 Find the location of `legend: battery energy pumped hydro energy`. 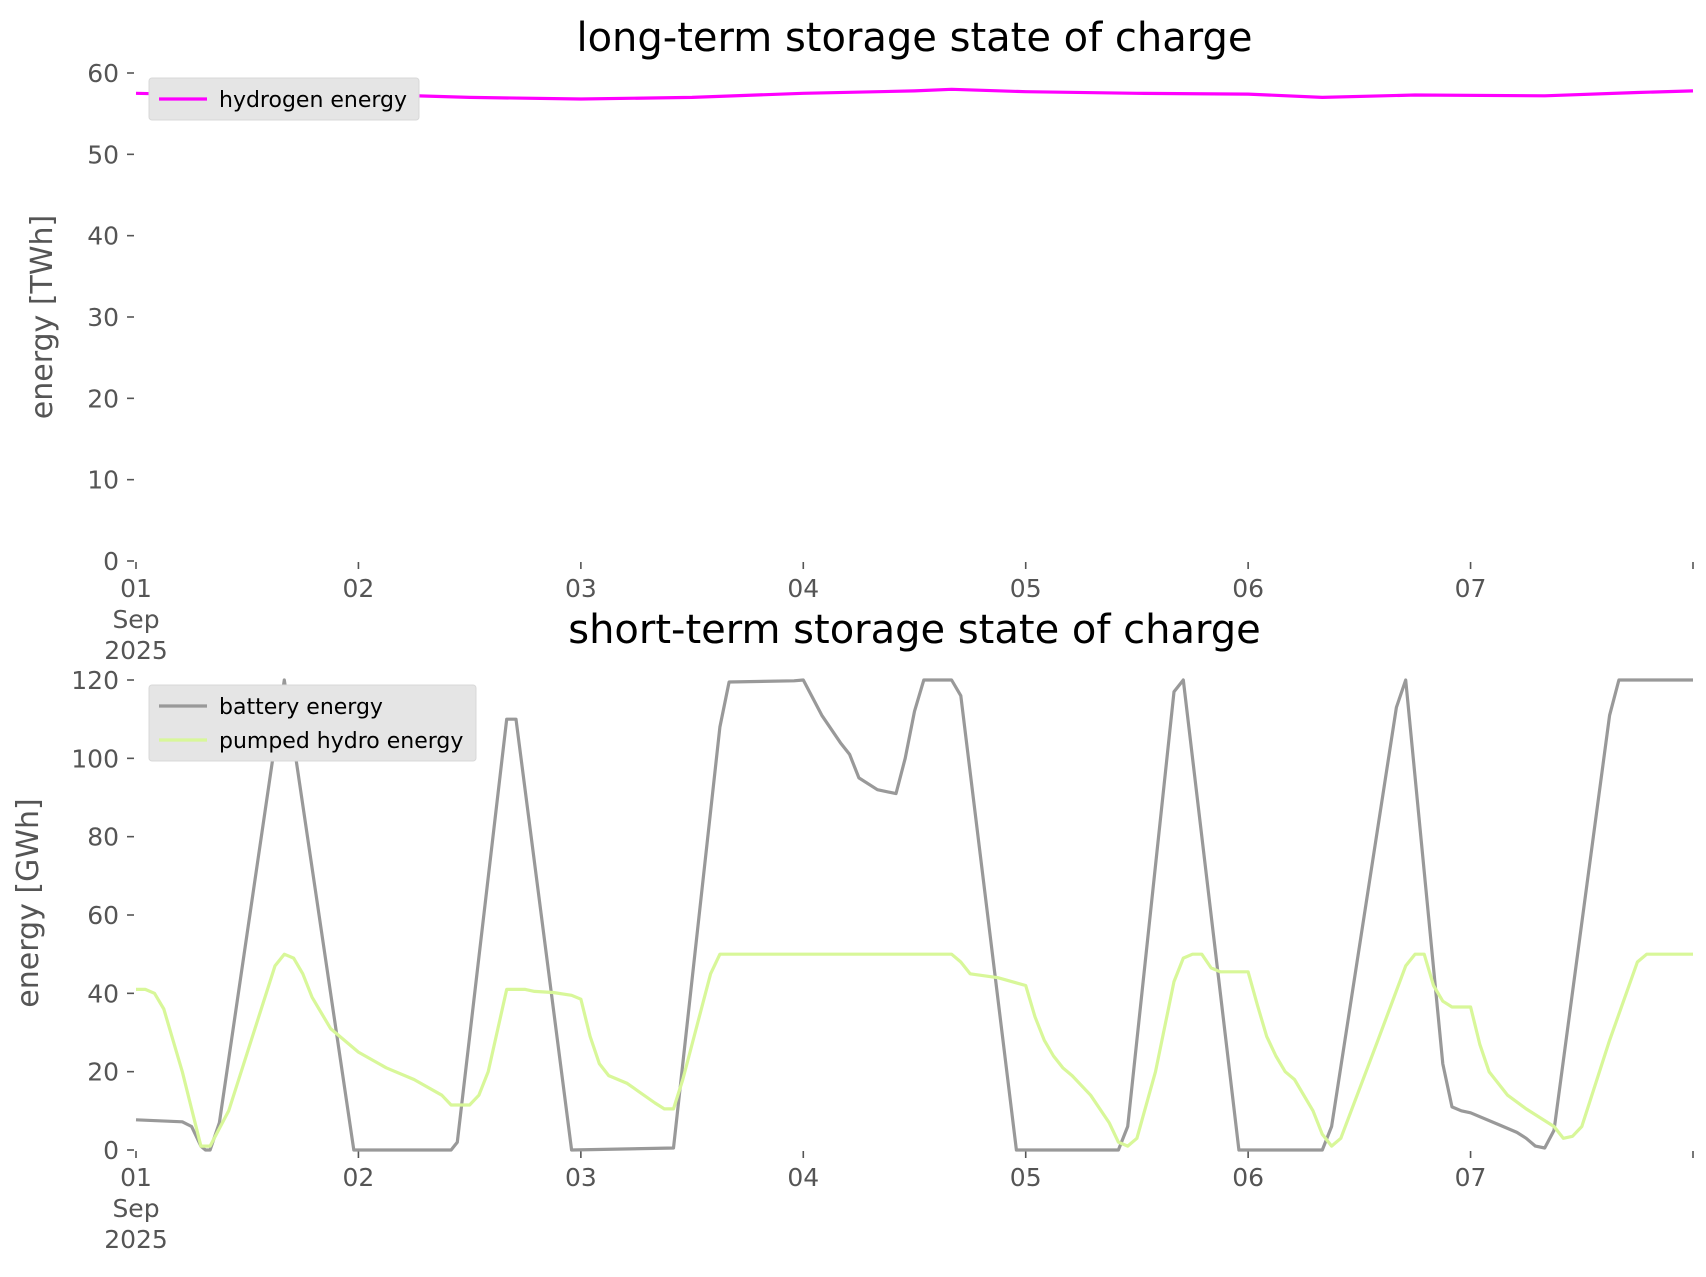

legend: battery energy pumped hydro energy is located at coordinates (312, 723).